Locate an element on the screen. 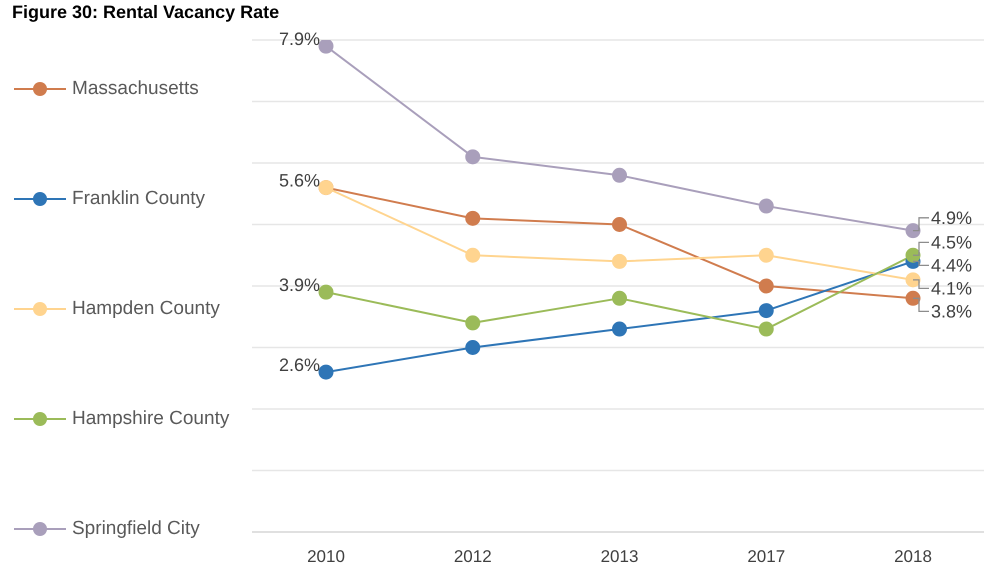 This screenshot has height=572, width=984. data-label: 5.6% is located at coordinates (299, 180).